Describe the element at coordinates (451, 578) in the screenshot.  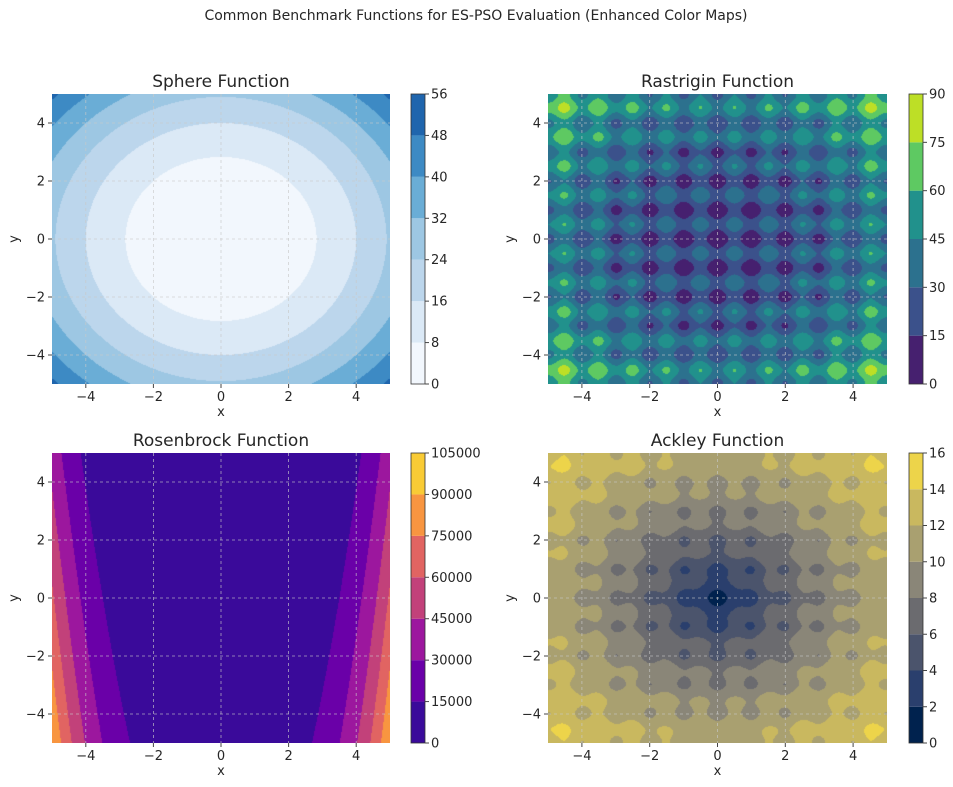
I see `colorbar-tick-label: 60000` at that location.